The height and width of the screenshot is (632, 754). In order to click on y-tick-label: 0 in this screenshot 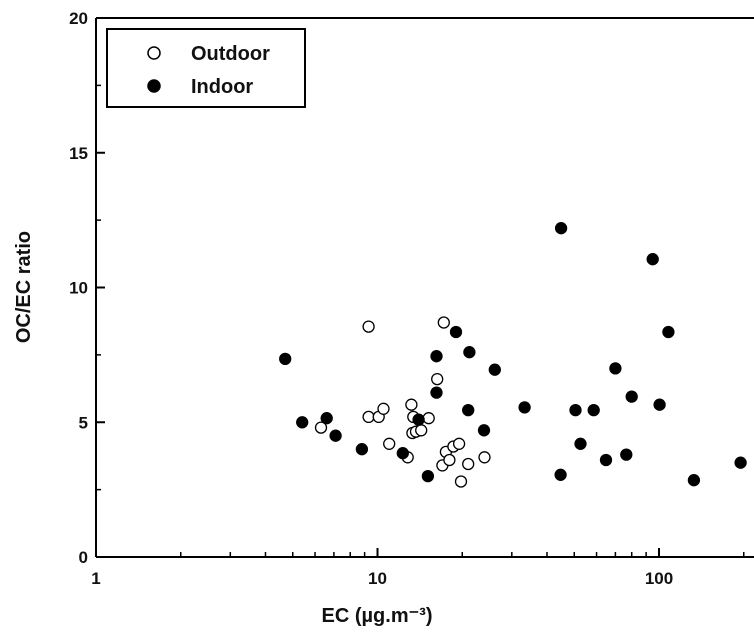, I will do `click(83, 557)`.